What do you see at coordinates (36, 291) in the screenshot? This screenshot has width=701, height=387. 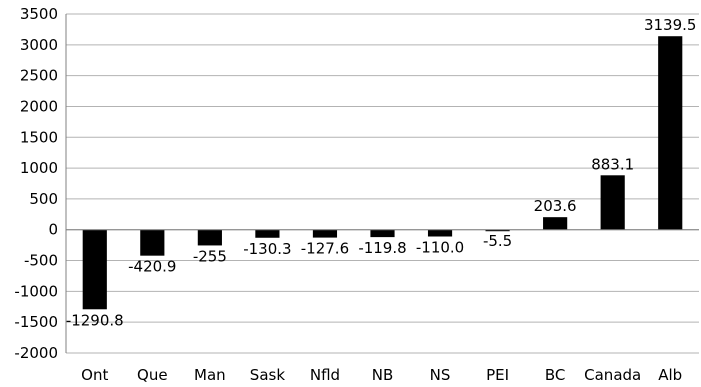 I see `y-tick-label: -1000` at bounding box center [36, 291].